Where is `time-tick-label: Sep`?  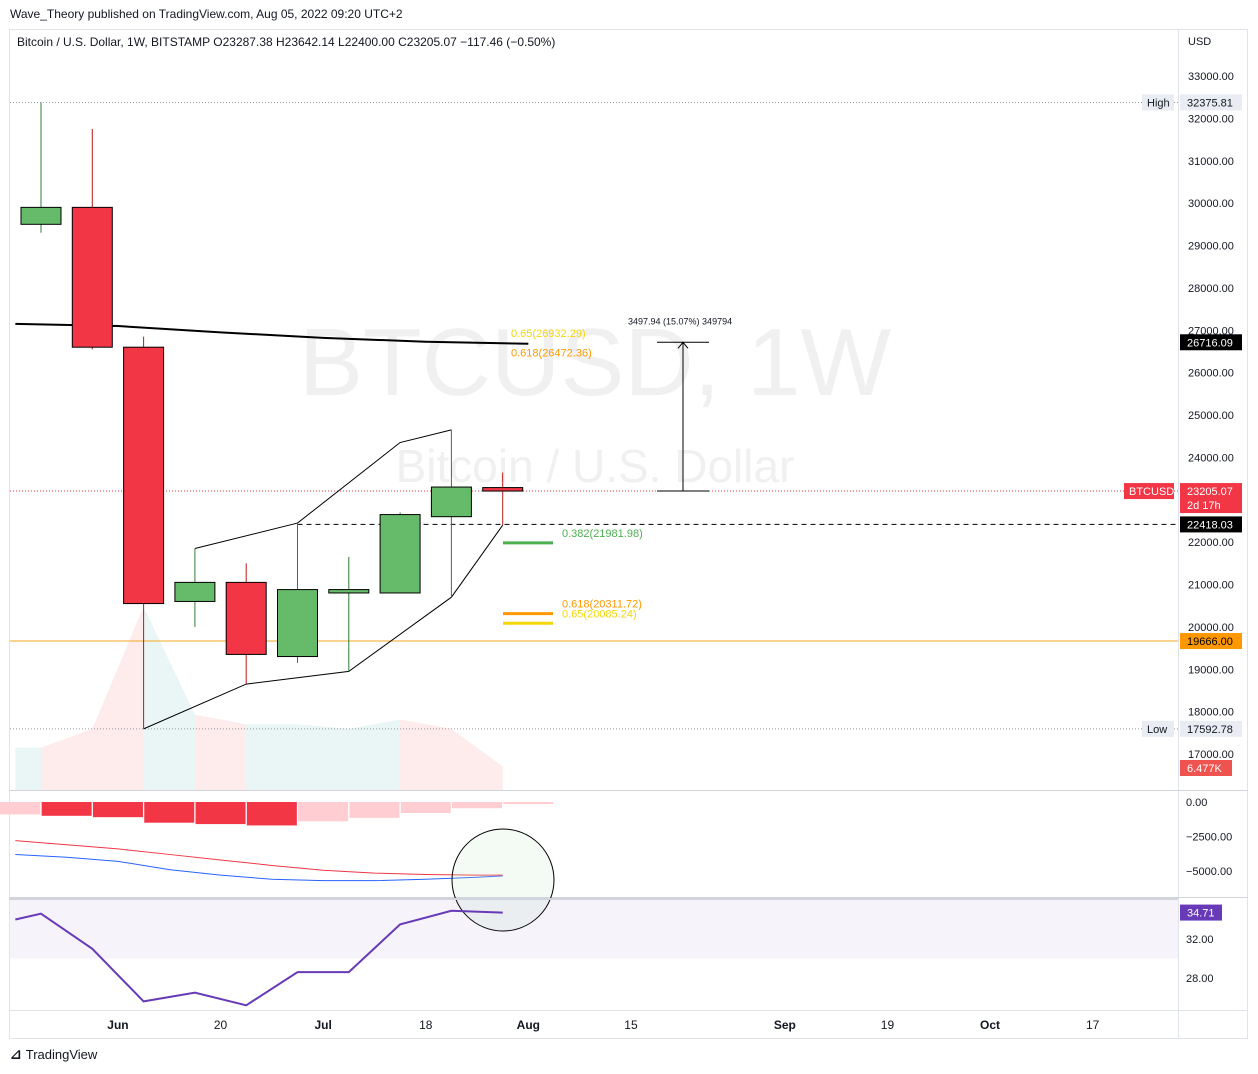 time-tick-label: Sep is located at coordinates (785, 1025).